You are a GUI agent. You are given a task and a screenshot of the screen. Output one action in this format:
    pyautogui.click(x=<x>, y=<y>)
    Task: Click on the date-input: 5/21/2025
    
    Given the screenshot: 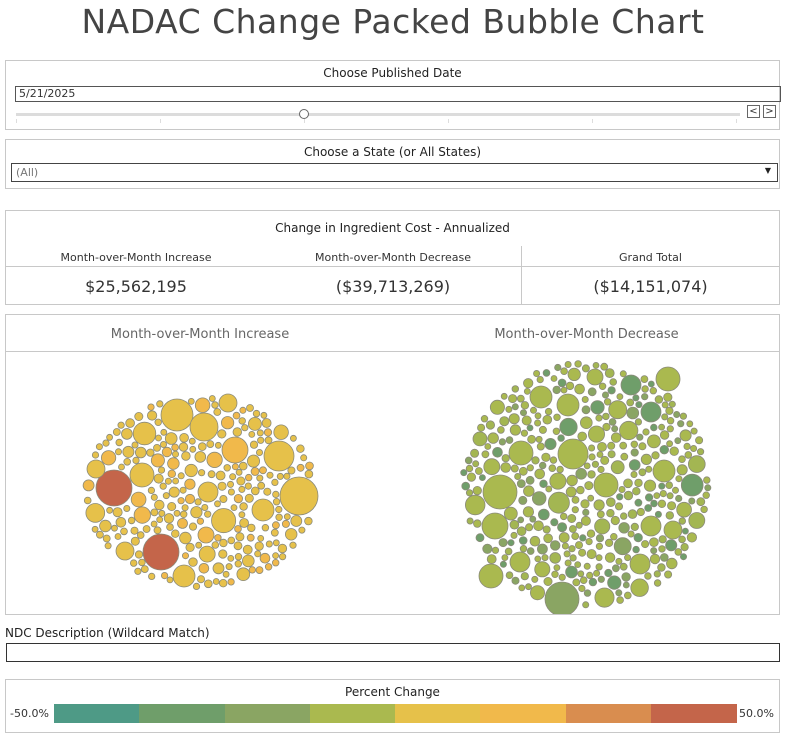 What is the action you would take?
    pyautogui.click(x=398, y=94)
    